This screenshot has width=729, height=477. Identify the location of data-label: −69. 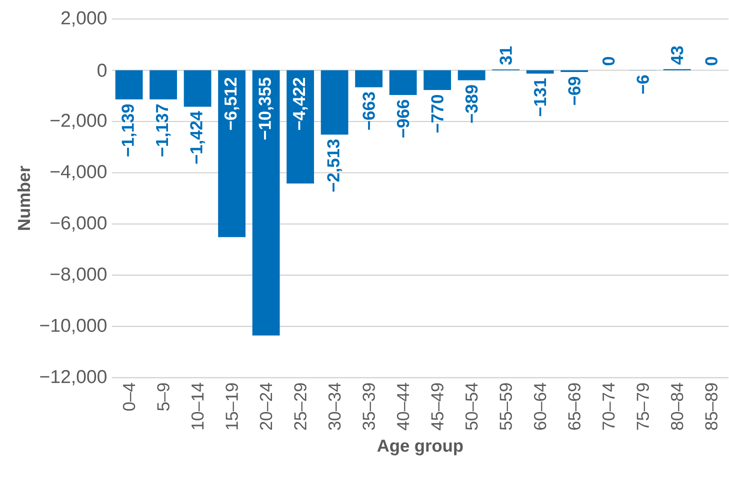
(574, 91).